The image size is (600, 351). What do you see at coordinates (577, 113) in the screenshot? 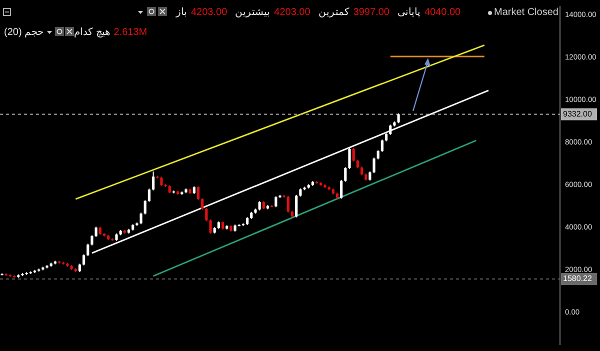
I see `ref-line-label: 9332.00` at bounding box center [577, 113].